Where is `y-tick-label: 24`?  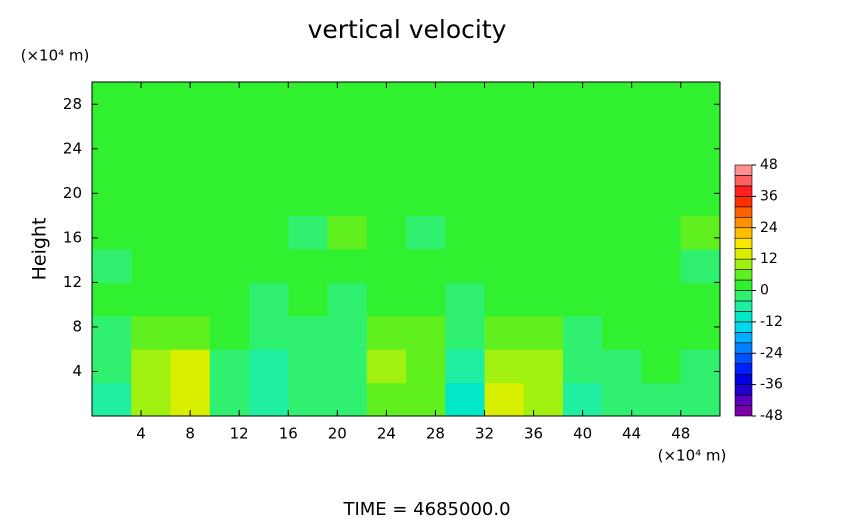 y-tick-label: 24 is located at coordinates (72, 148).